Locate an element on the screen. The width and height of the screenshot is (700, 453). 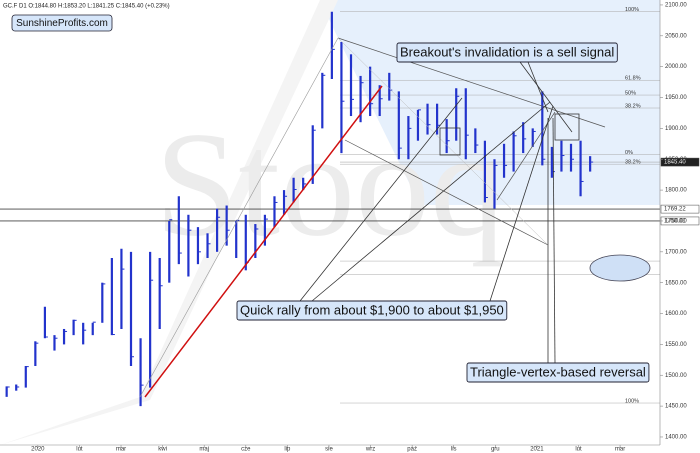
y-tick-label: 1900.00 is located at coordinates (676, 129).